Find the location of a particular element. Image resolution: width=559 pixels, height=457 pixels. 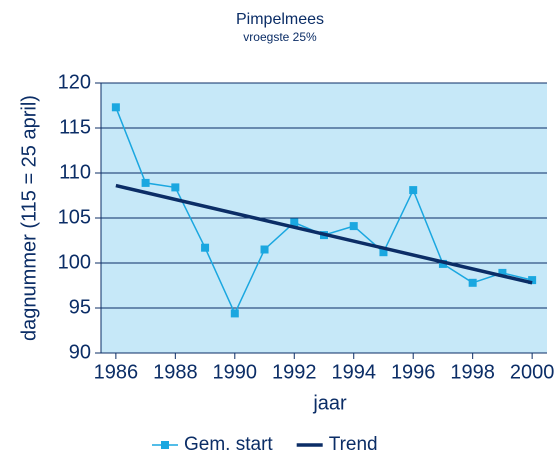

legend-label: Gem. start is located at coordinates (228, 444).